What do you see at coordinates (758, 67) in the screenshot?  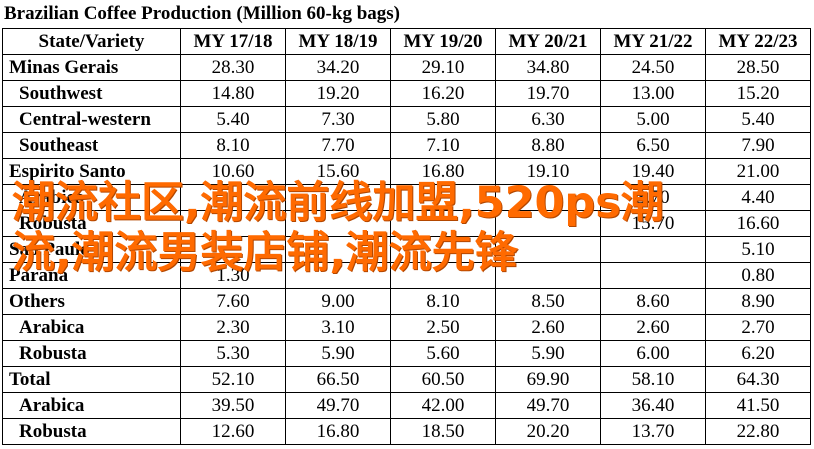 I see `table-cell: 28.50` at bounding box center [758, 67].